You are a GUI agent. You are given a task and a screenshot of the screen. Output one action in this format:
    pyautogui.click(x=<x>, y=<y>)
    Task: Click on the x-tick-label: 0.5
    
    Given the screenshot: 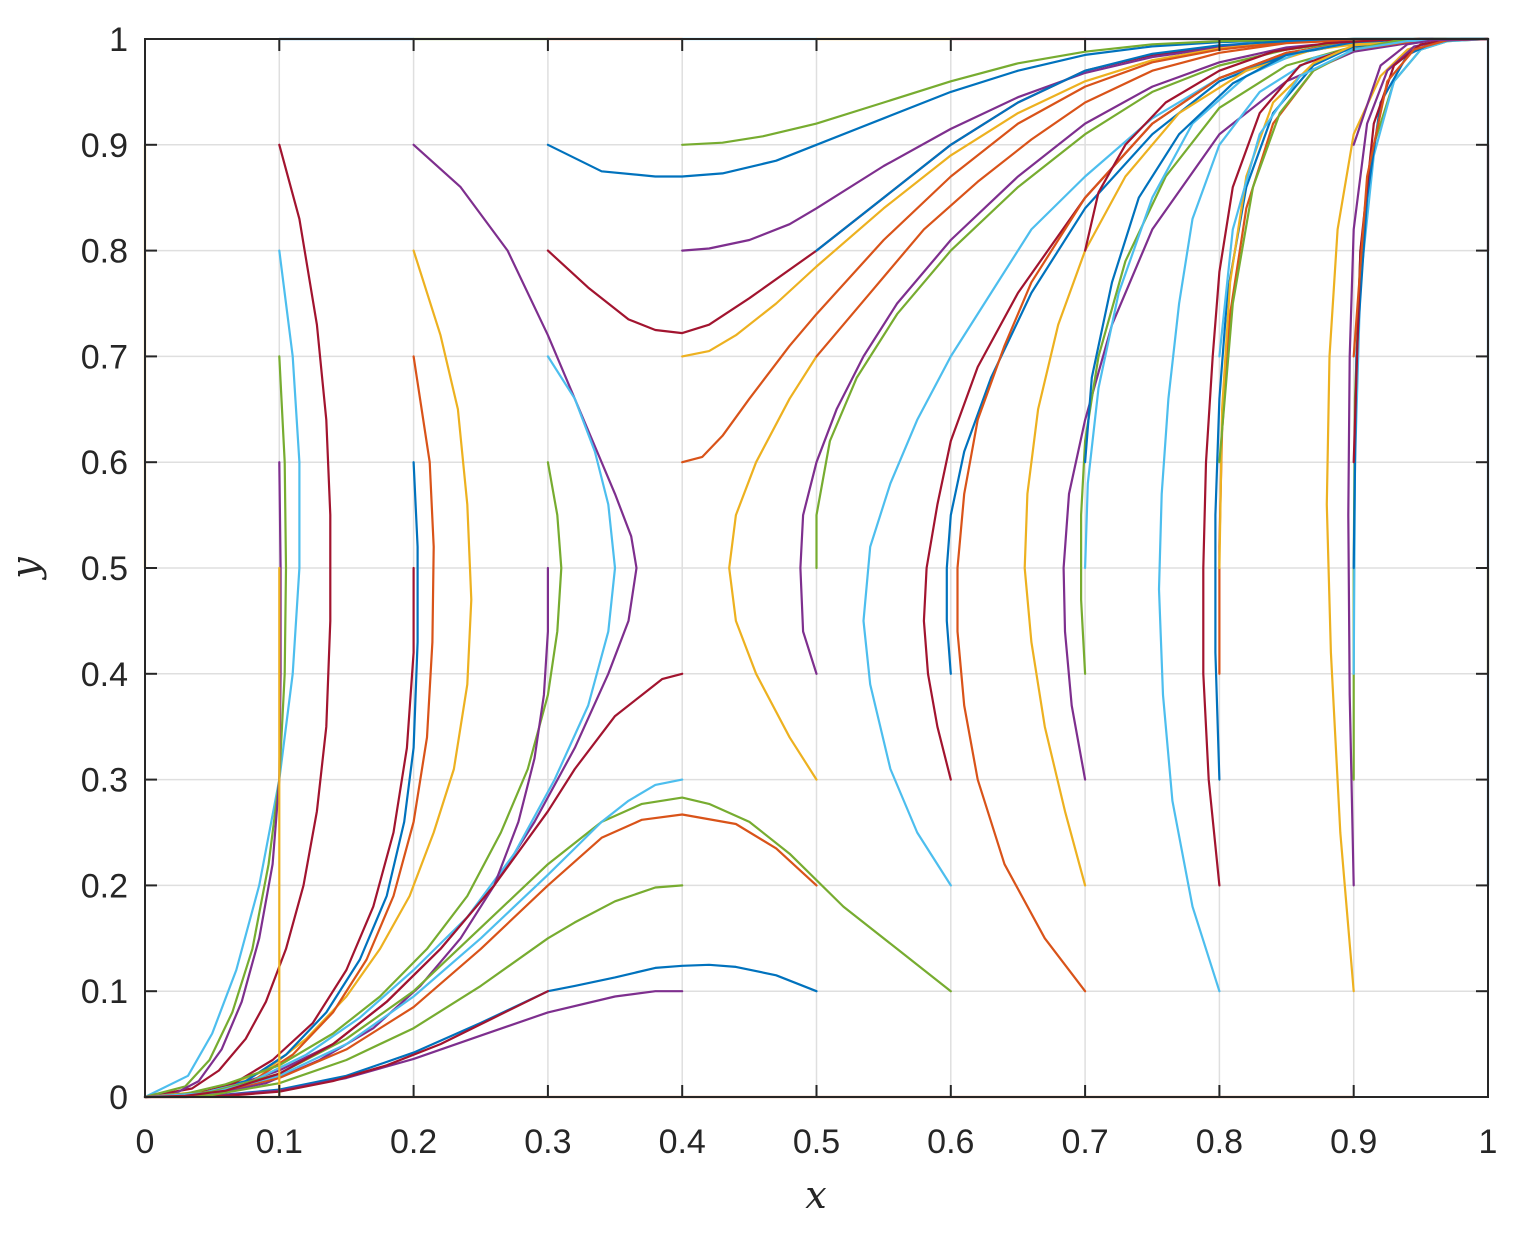 What is the action you would take?
    pyautogui.click(x=816, y=1142)
    